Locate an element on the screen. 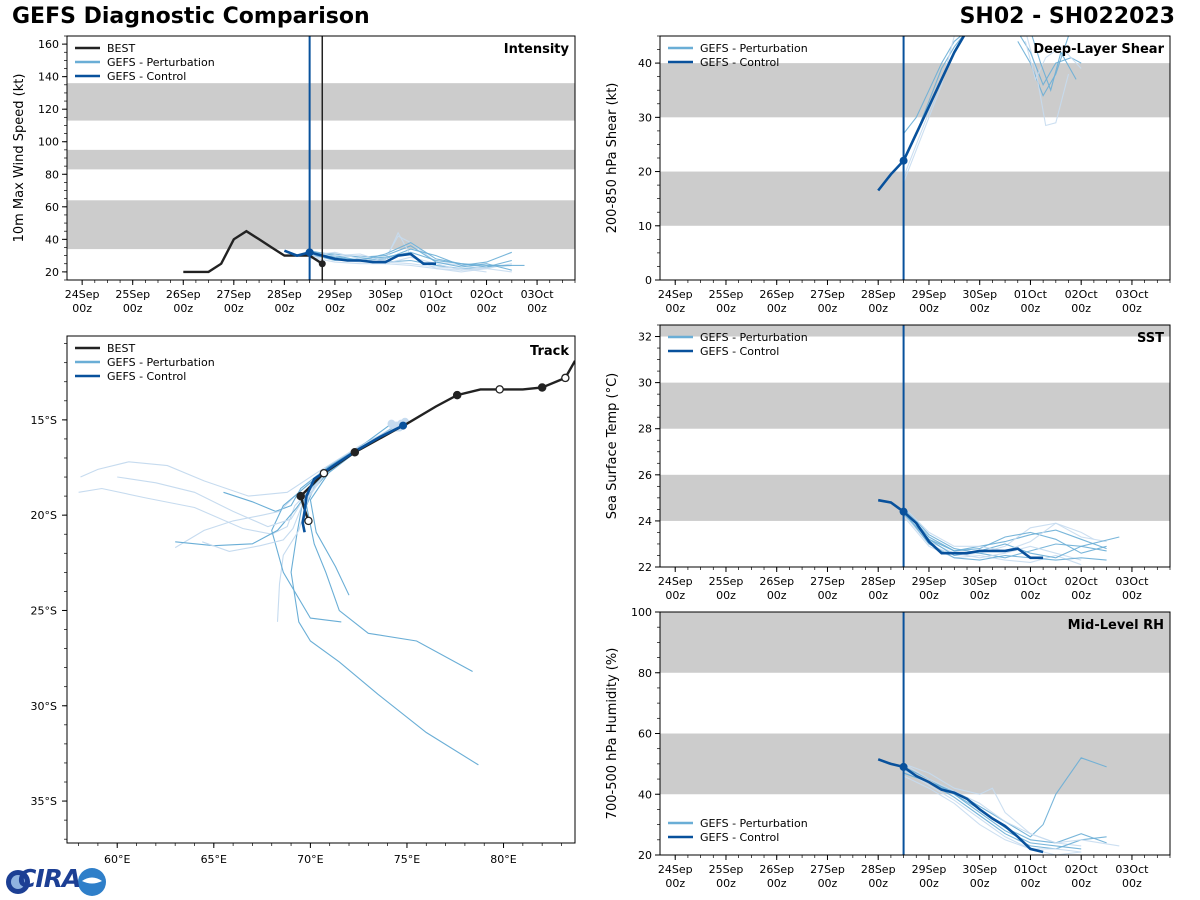 The height and width of the screenshot is (900, 1200). y-tick-label: 160 is located at coordinates (48, 44).